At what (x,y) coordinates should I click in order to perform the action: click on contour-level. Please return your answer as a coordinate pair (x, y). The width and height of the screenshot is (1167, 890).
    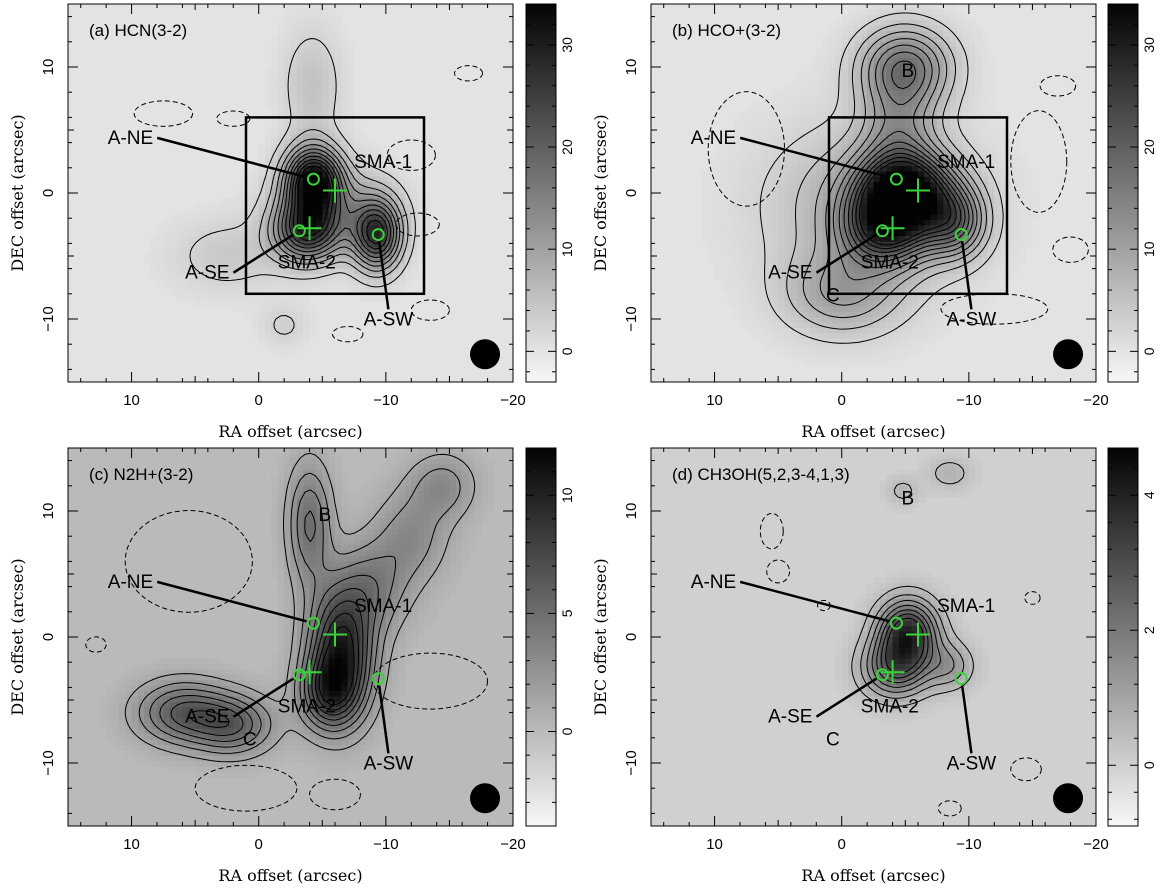
    Looking at the image, I should click on (314, 201).